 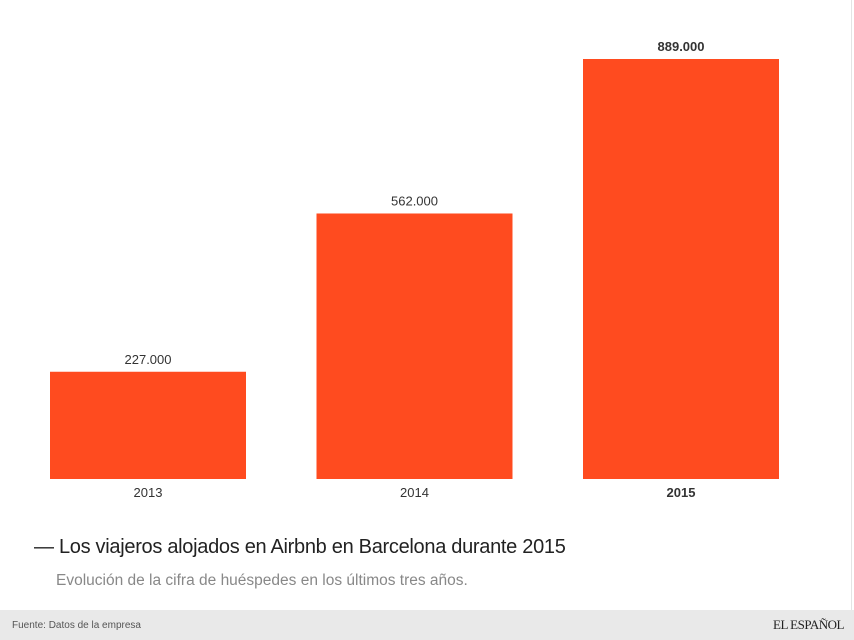 I want to click on footer: Fuente: Datos de la empresa EL ESPAÑOL, so click(x=427, y=625).